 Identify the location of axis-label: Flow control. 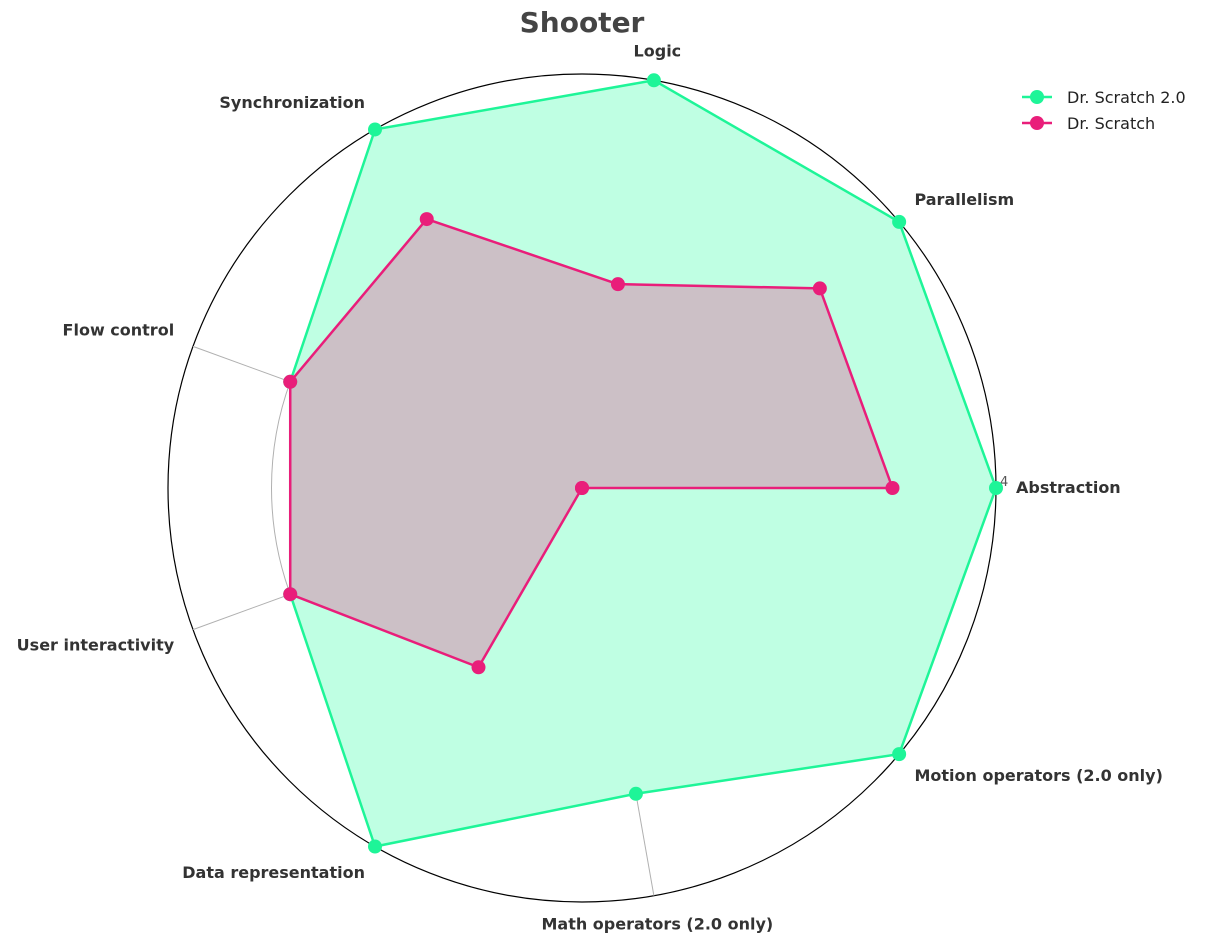
(119, 330).